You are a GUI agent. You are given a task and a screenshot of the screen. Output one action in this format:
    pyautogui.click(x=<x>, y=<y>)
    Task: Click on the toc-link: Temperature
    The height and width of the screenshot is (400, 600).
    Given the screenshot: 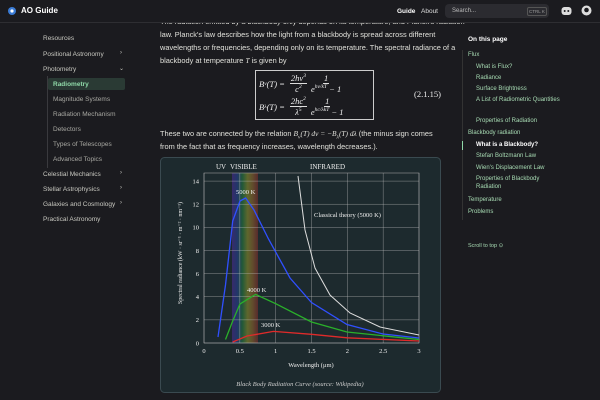 What is the action you would take?
    pyautogui.click(x=485, y=200)
    